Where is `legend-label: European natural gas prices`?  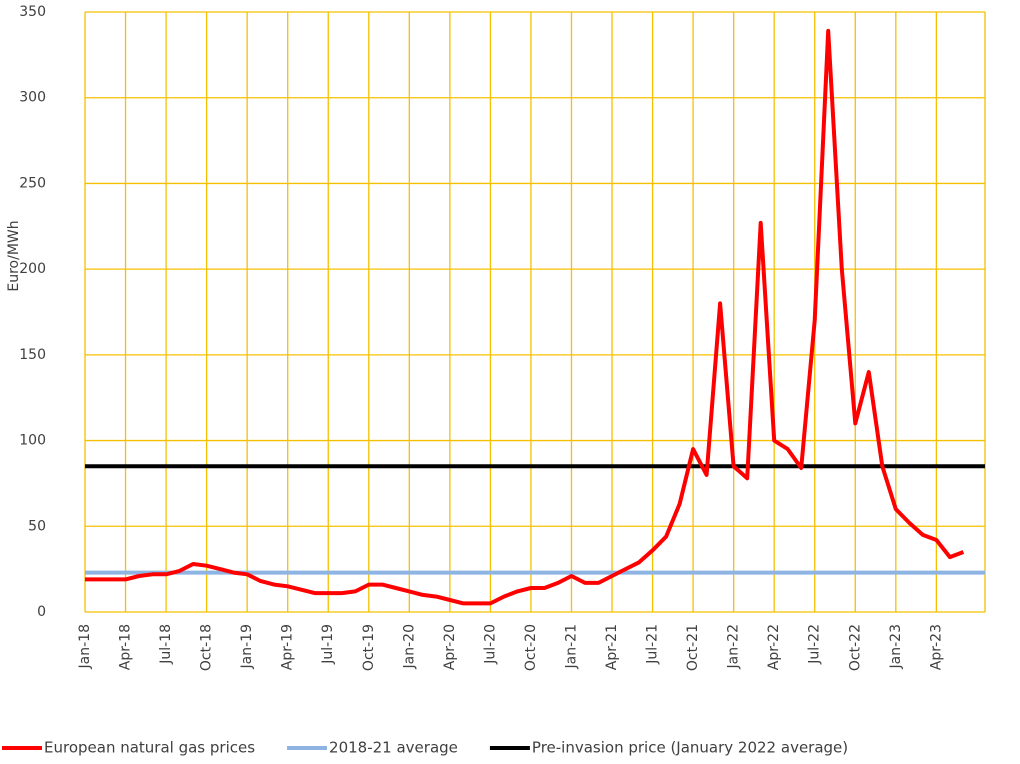
legend-label: European natural gas prices is located at coordinates (149, 748).